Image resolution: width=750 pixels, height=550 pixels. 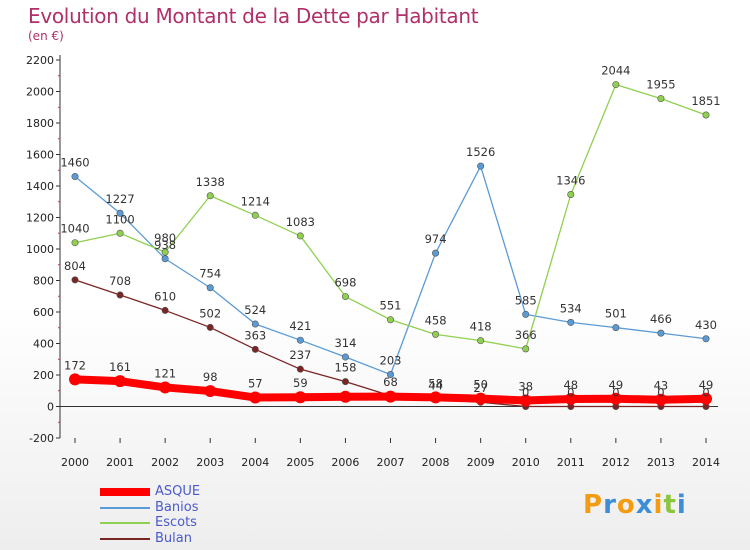 What do you see at coordinates (75, 462) in the screenshot?
I see `x-tick-label: 2000` at bounding box center [75, 462].